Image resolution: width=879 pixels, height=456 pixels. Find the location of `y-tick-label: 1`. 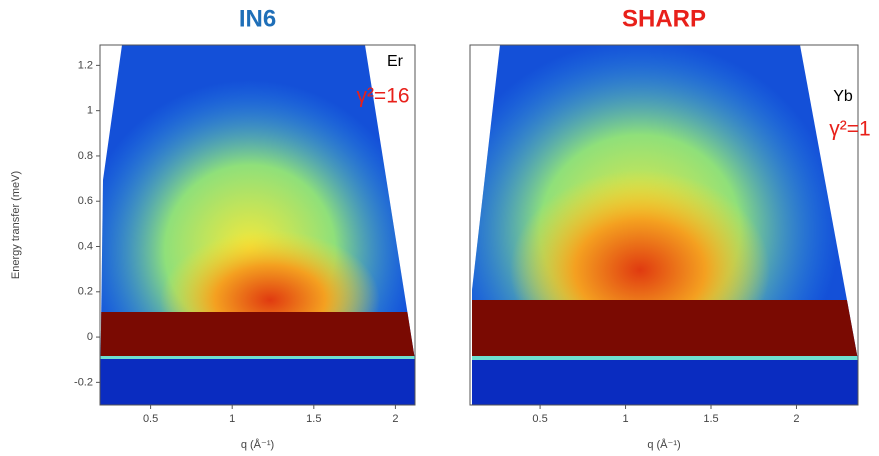

y-tick-label: 1 is located at coordinates (90, 111).